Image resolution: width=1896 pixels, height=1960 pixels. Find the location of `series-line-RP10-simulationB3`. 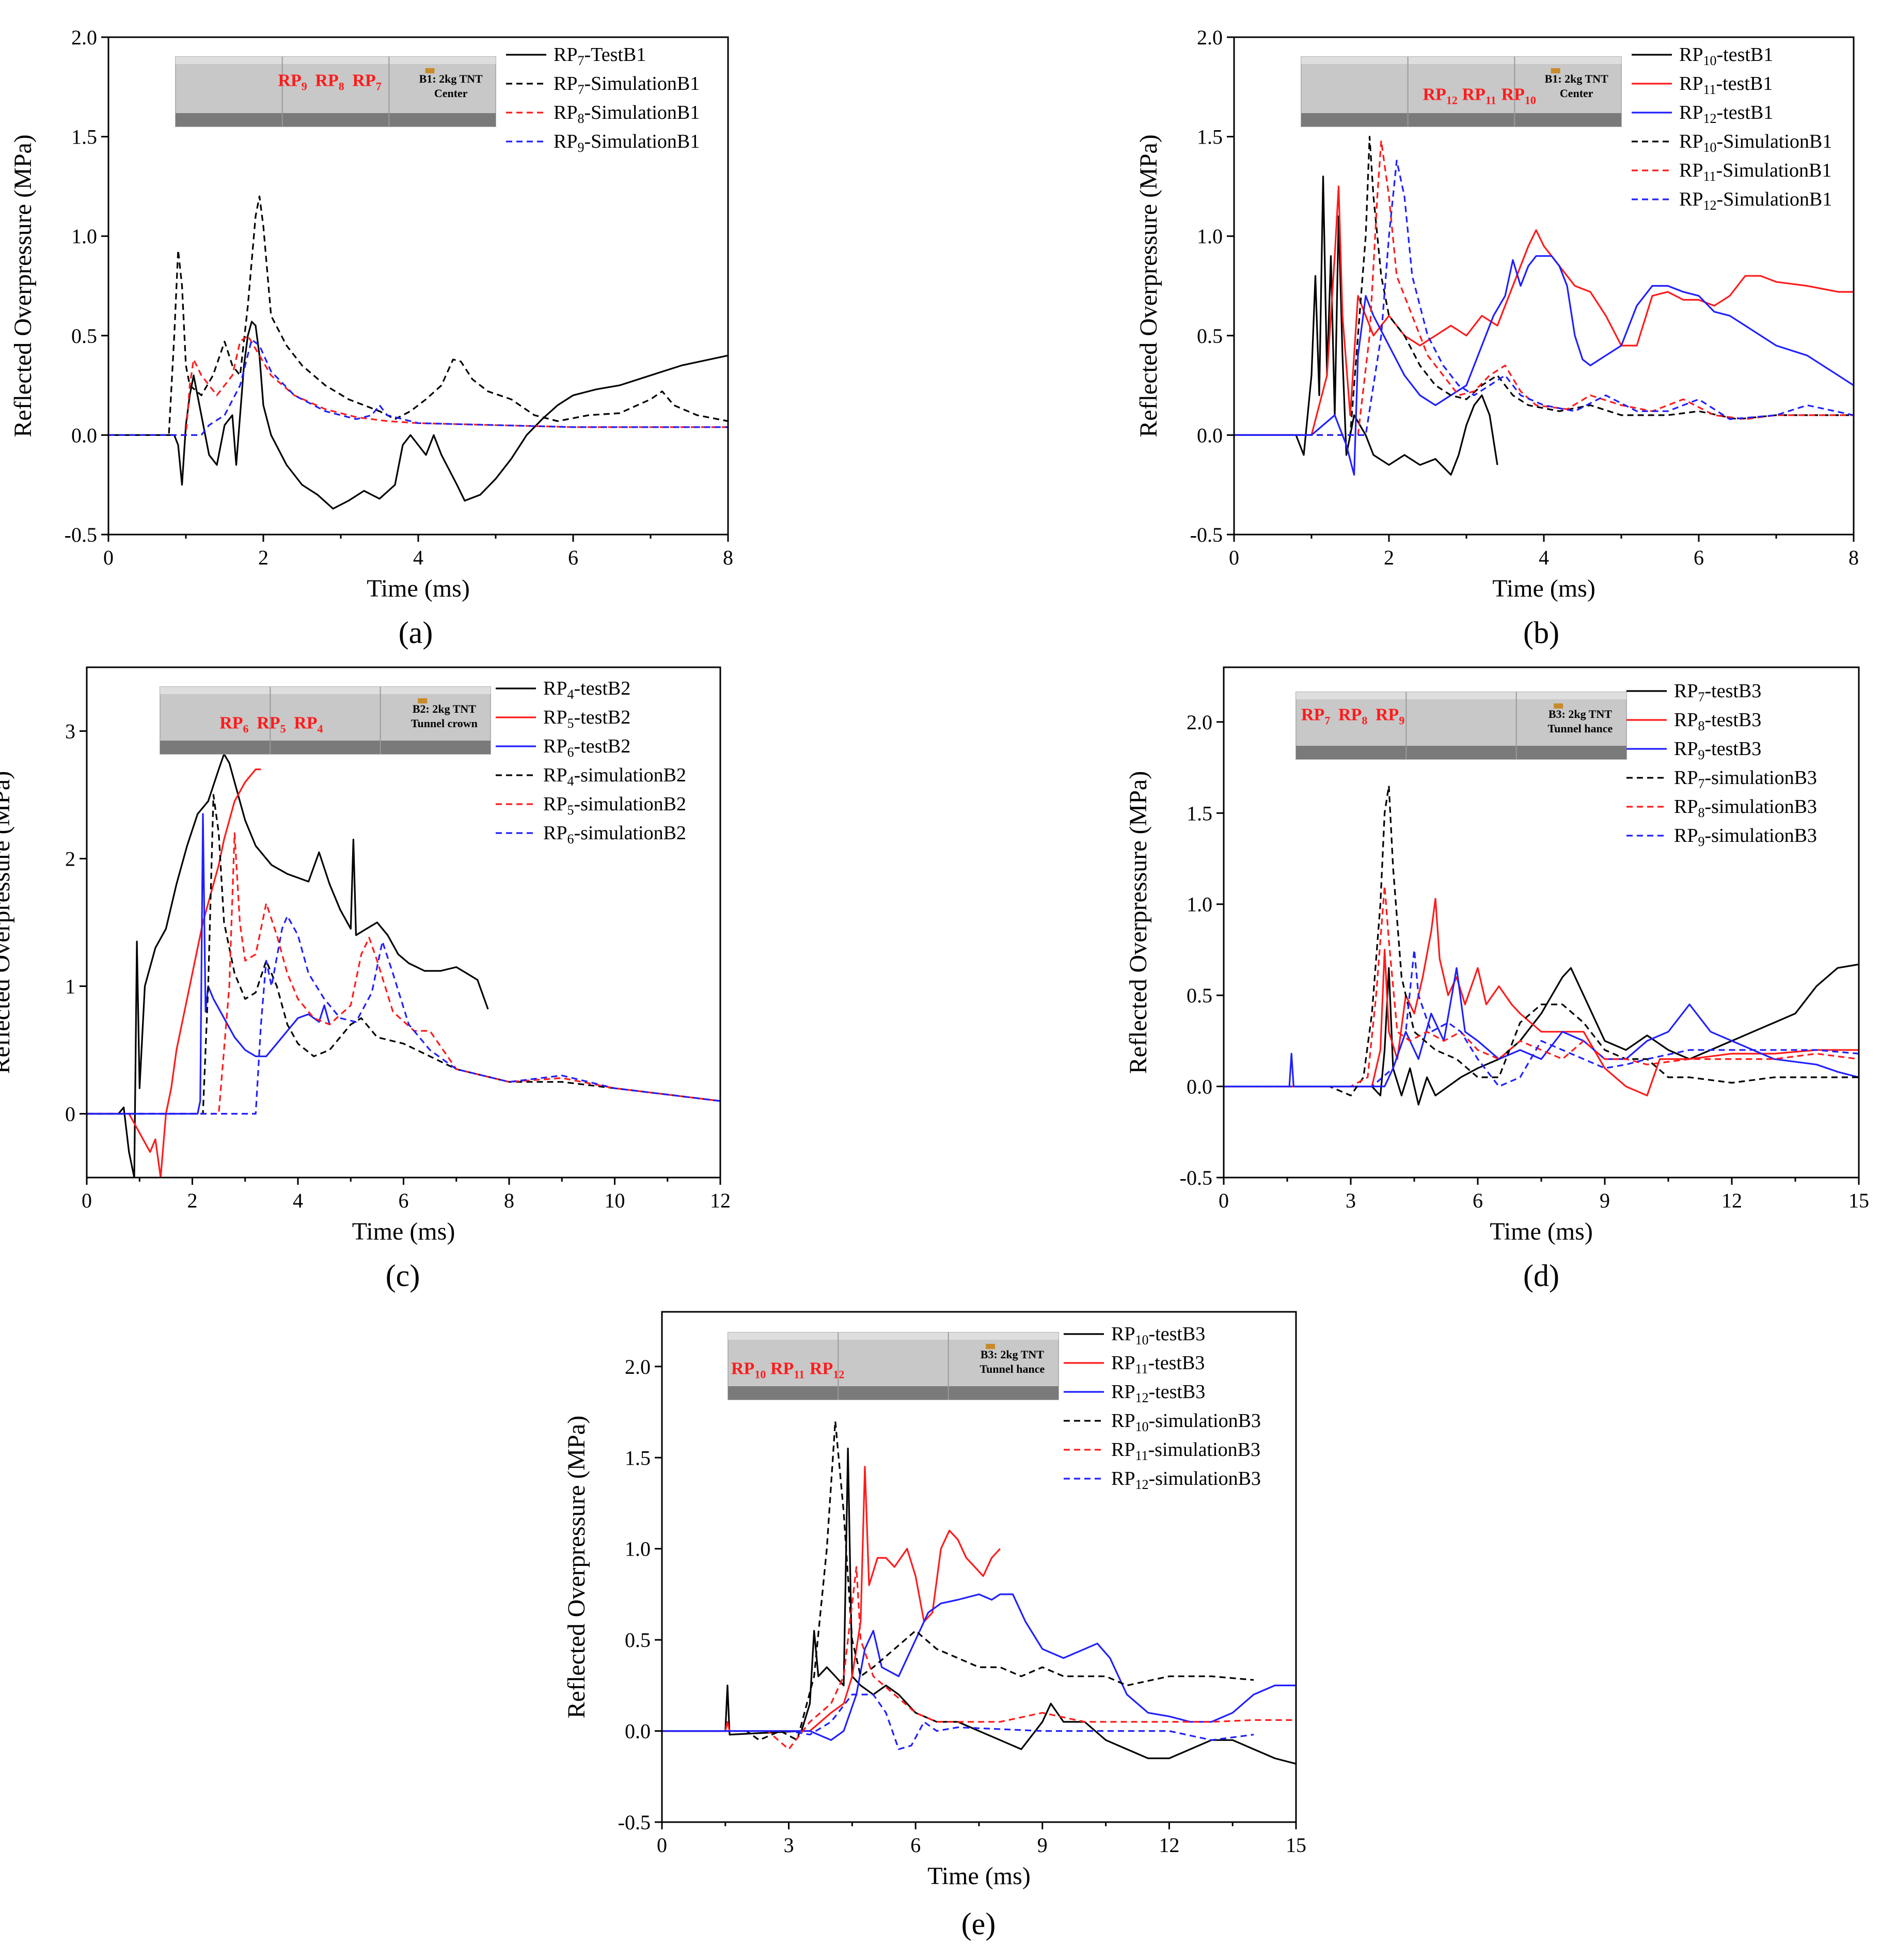

series-line-RP10-simulationB3 is located at coordinates (958, 1581).